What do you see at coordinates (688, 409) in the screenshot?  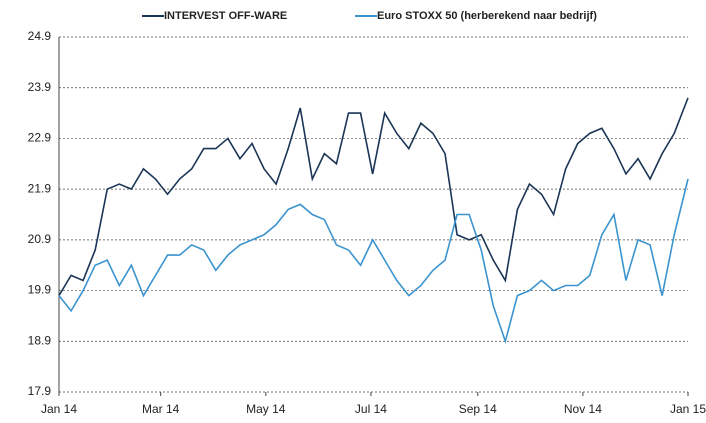 I see `x-tick-label: Jan 15` at bounding box center [688, 409].